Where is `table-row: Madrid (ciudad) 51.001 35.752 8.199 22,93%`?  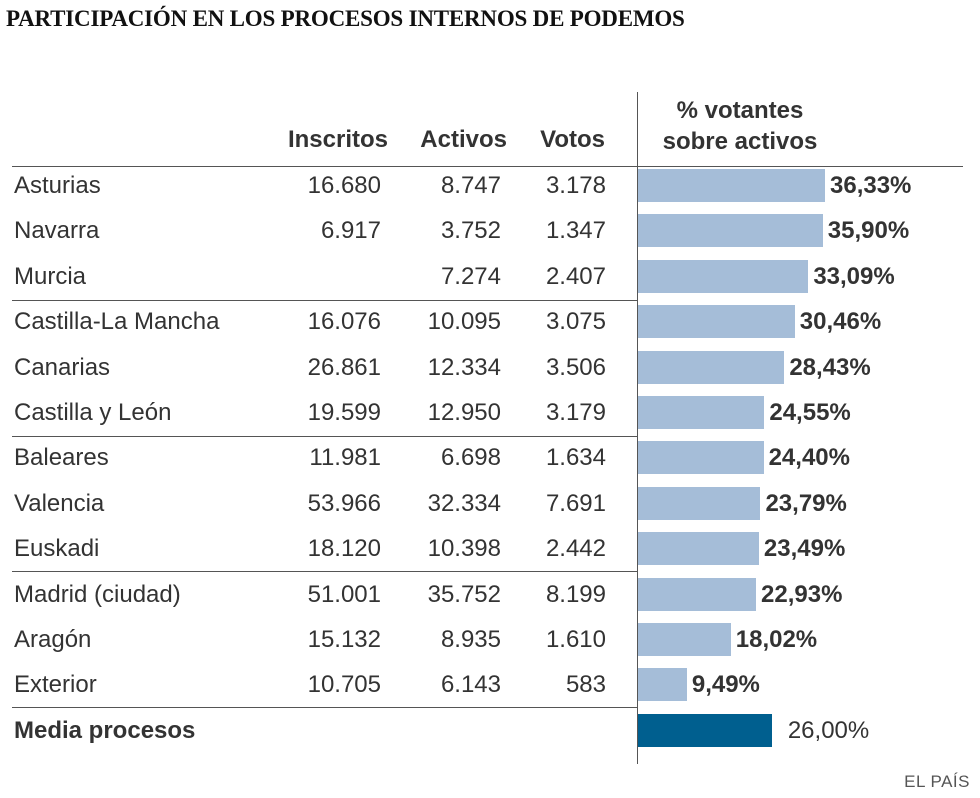 table-row: Madrid (ciudad) 51.001 35.752 8.199 22,93% is located at coordinates (490, 594).